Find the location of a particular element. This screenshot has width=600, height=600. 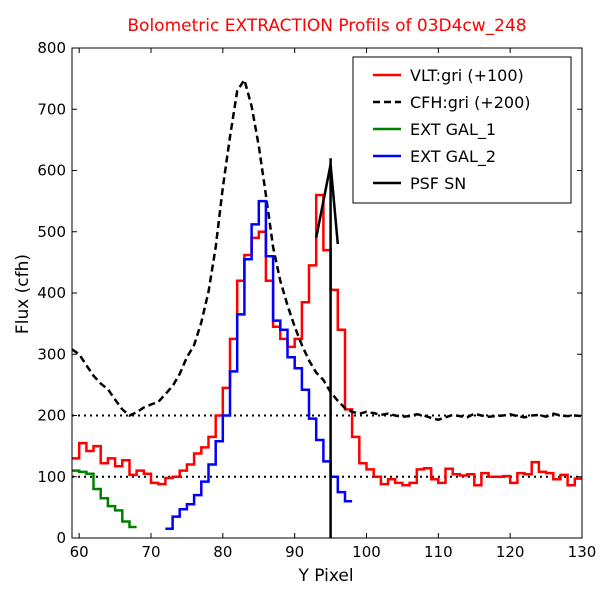

y-tick-label: 600 is located at coordinates (51, 171).